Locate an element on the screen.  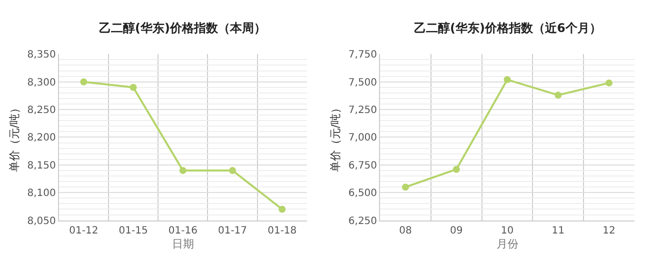
y-tick-label: 6,500 is located at coordinates (363, 194).